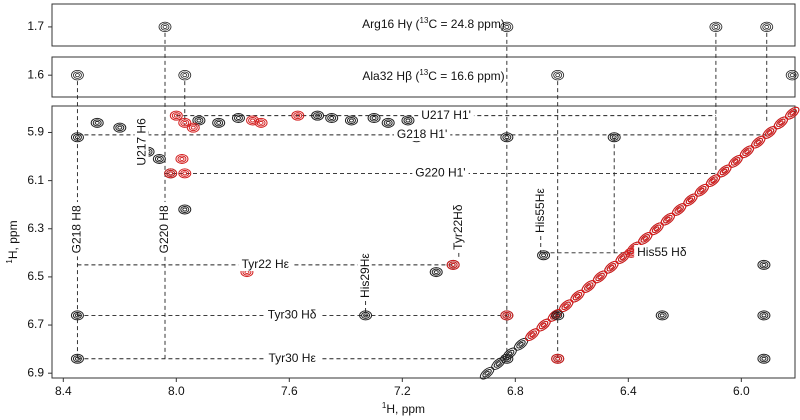 The image size is (800, 420). What do you see at coordinates (266, 264) in the screenshot?
I see `guide-label: Tyr22 Hε` at bounding box center [266, 264].